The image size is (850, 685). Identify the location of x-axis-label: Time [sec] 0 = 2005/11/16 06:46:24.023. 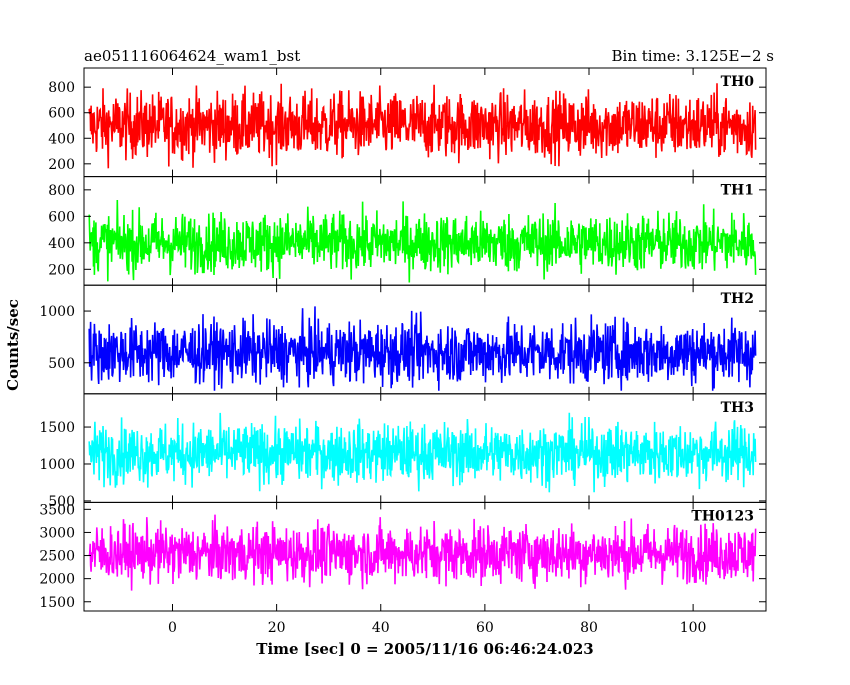
(424, 649).